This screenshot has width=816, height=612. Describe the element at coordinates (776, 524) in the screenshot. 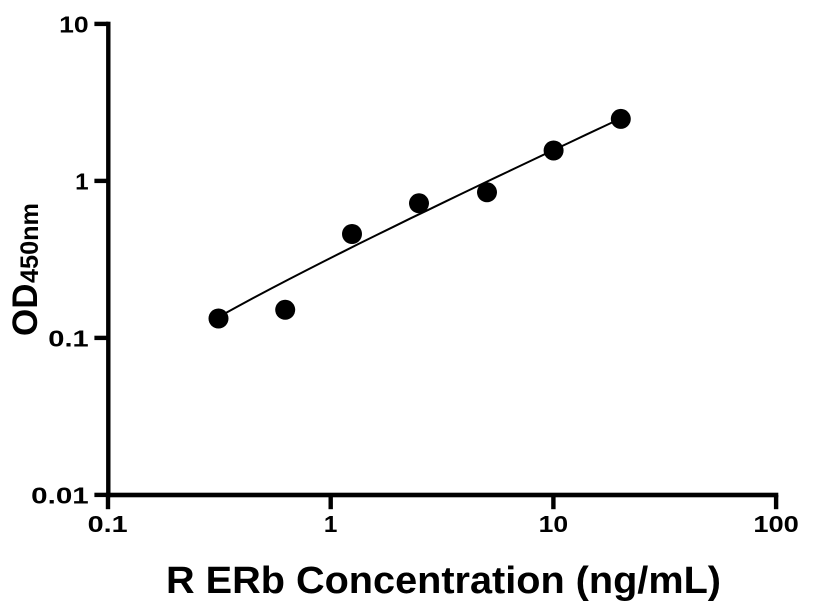

I see `svg-text: 100` at that location.